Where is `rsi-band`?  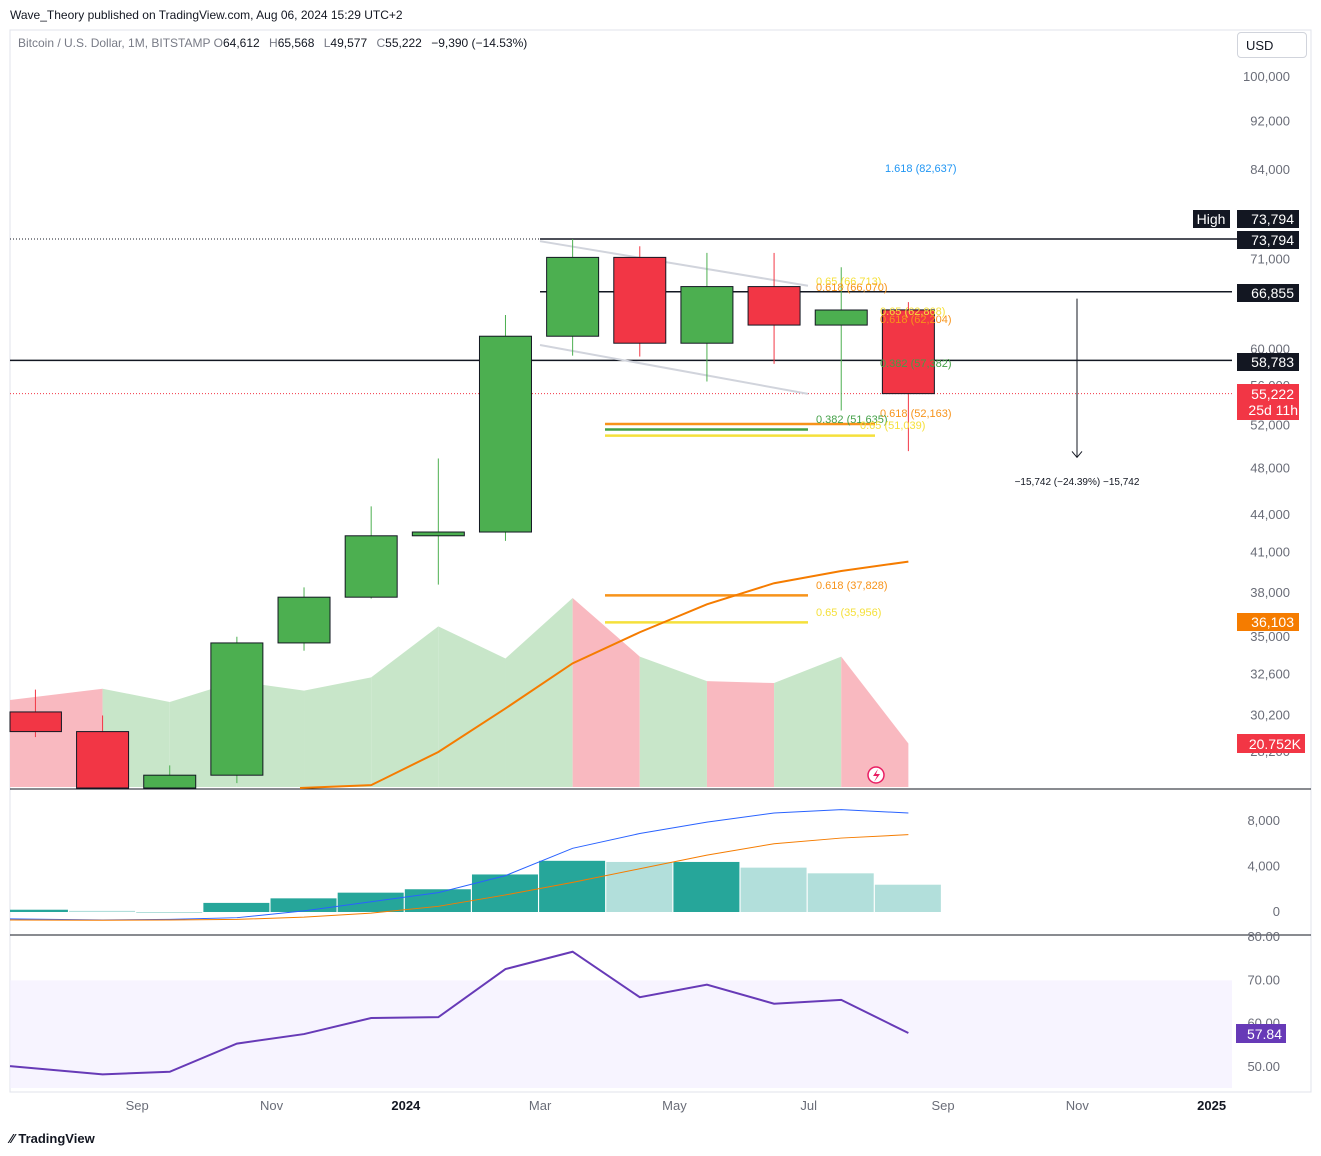
rsi-band is located at coordinates (621, 1034).